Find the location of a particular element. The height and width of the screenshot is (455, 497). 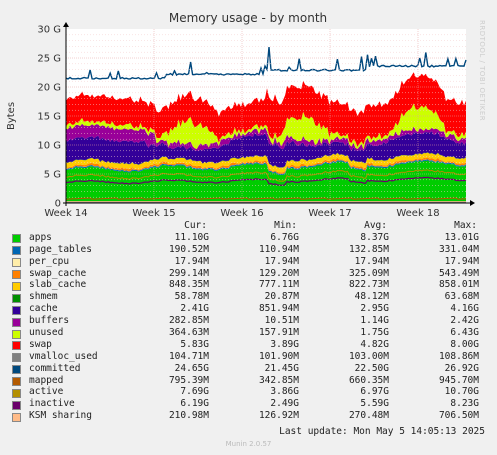

legend-max-value: 8.00G is located at coordinates (464, 344).